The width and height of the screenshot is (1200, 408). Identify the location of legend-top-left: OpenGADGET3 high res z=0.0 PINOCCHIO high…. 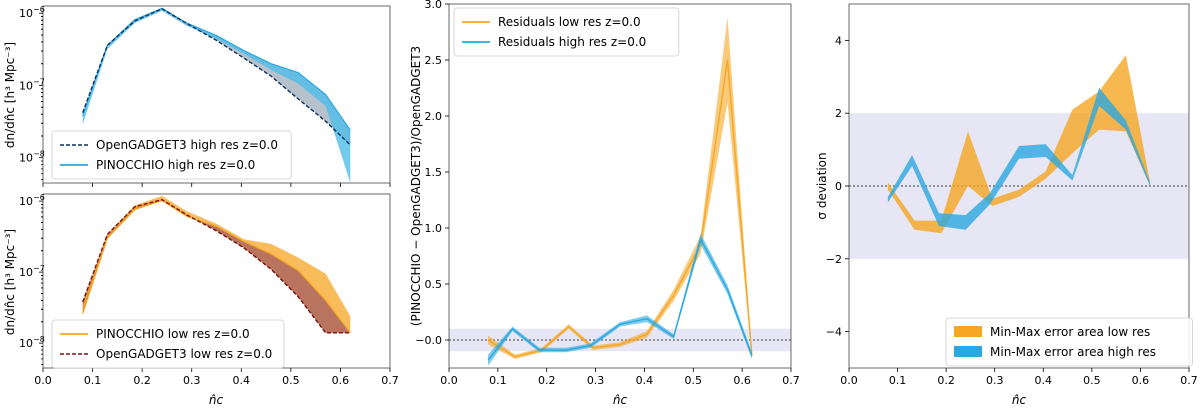
(171, 155).